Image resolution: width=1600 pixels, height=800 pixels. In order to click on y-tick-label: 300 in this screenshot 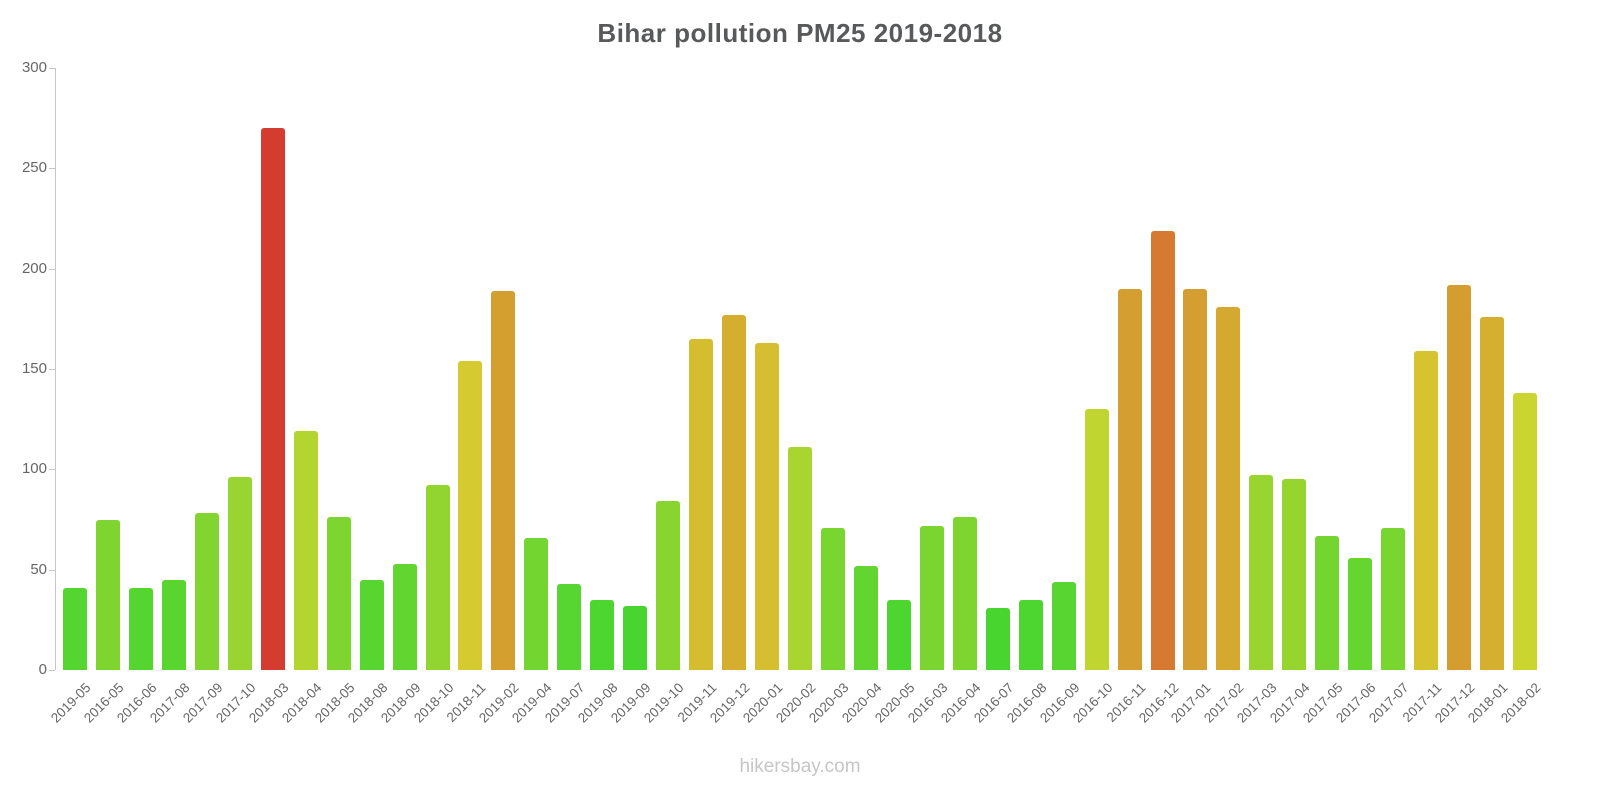, I will do `click(34, 67)`.